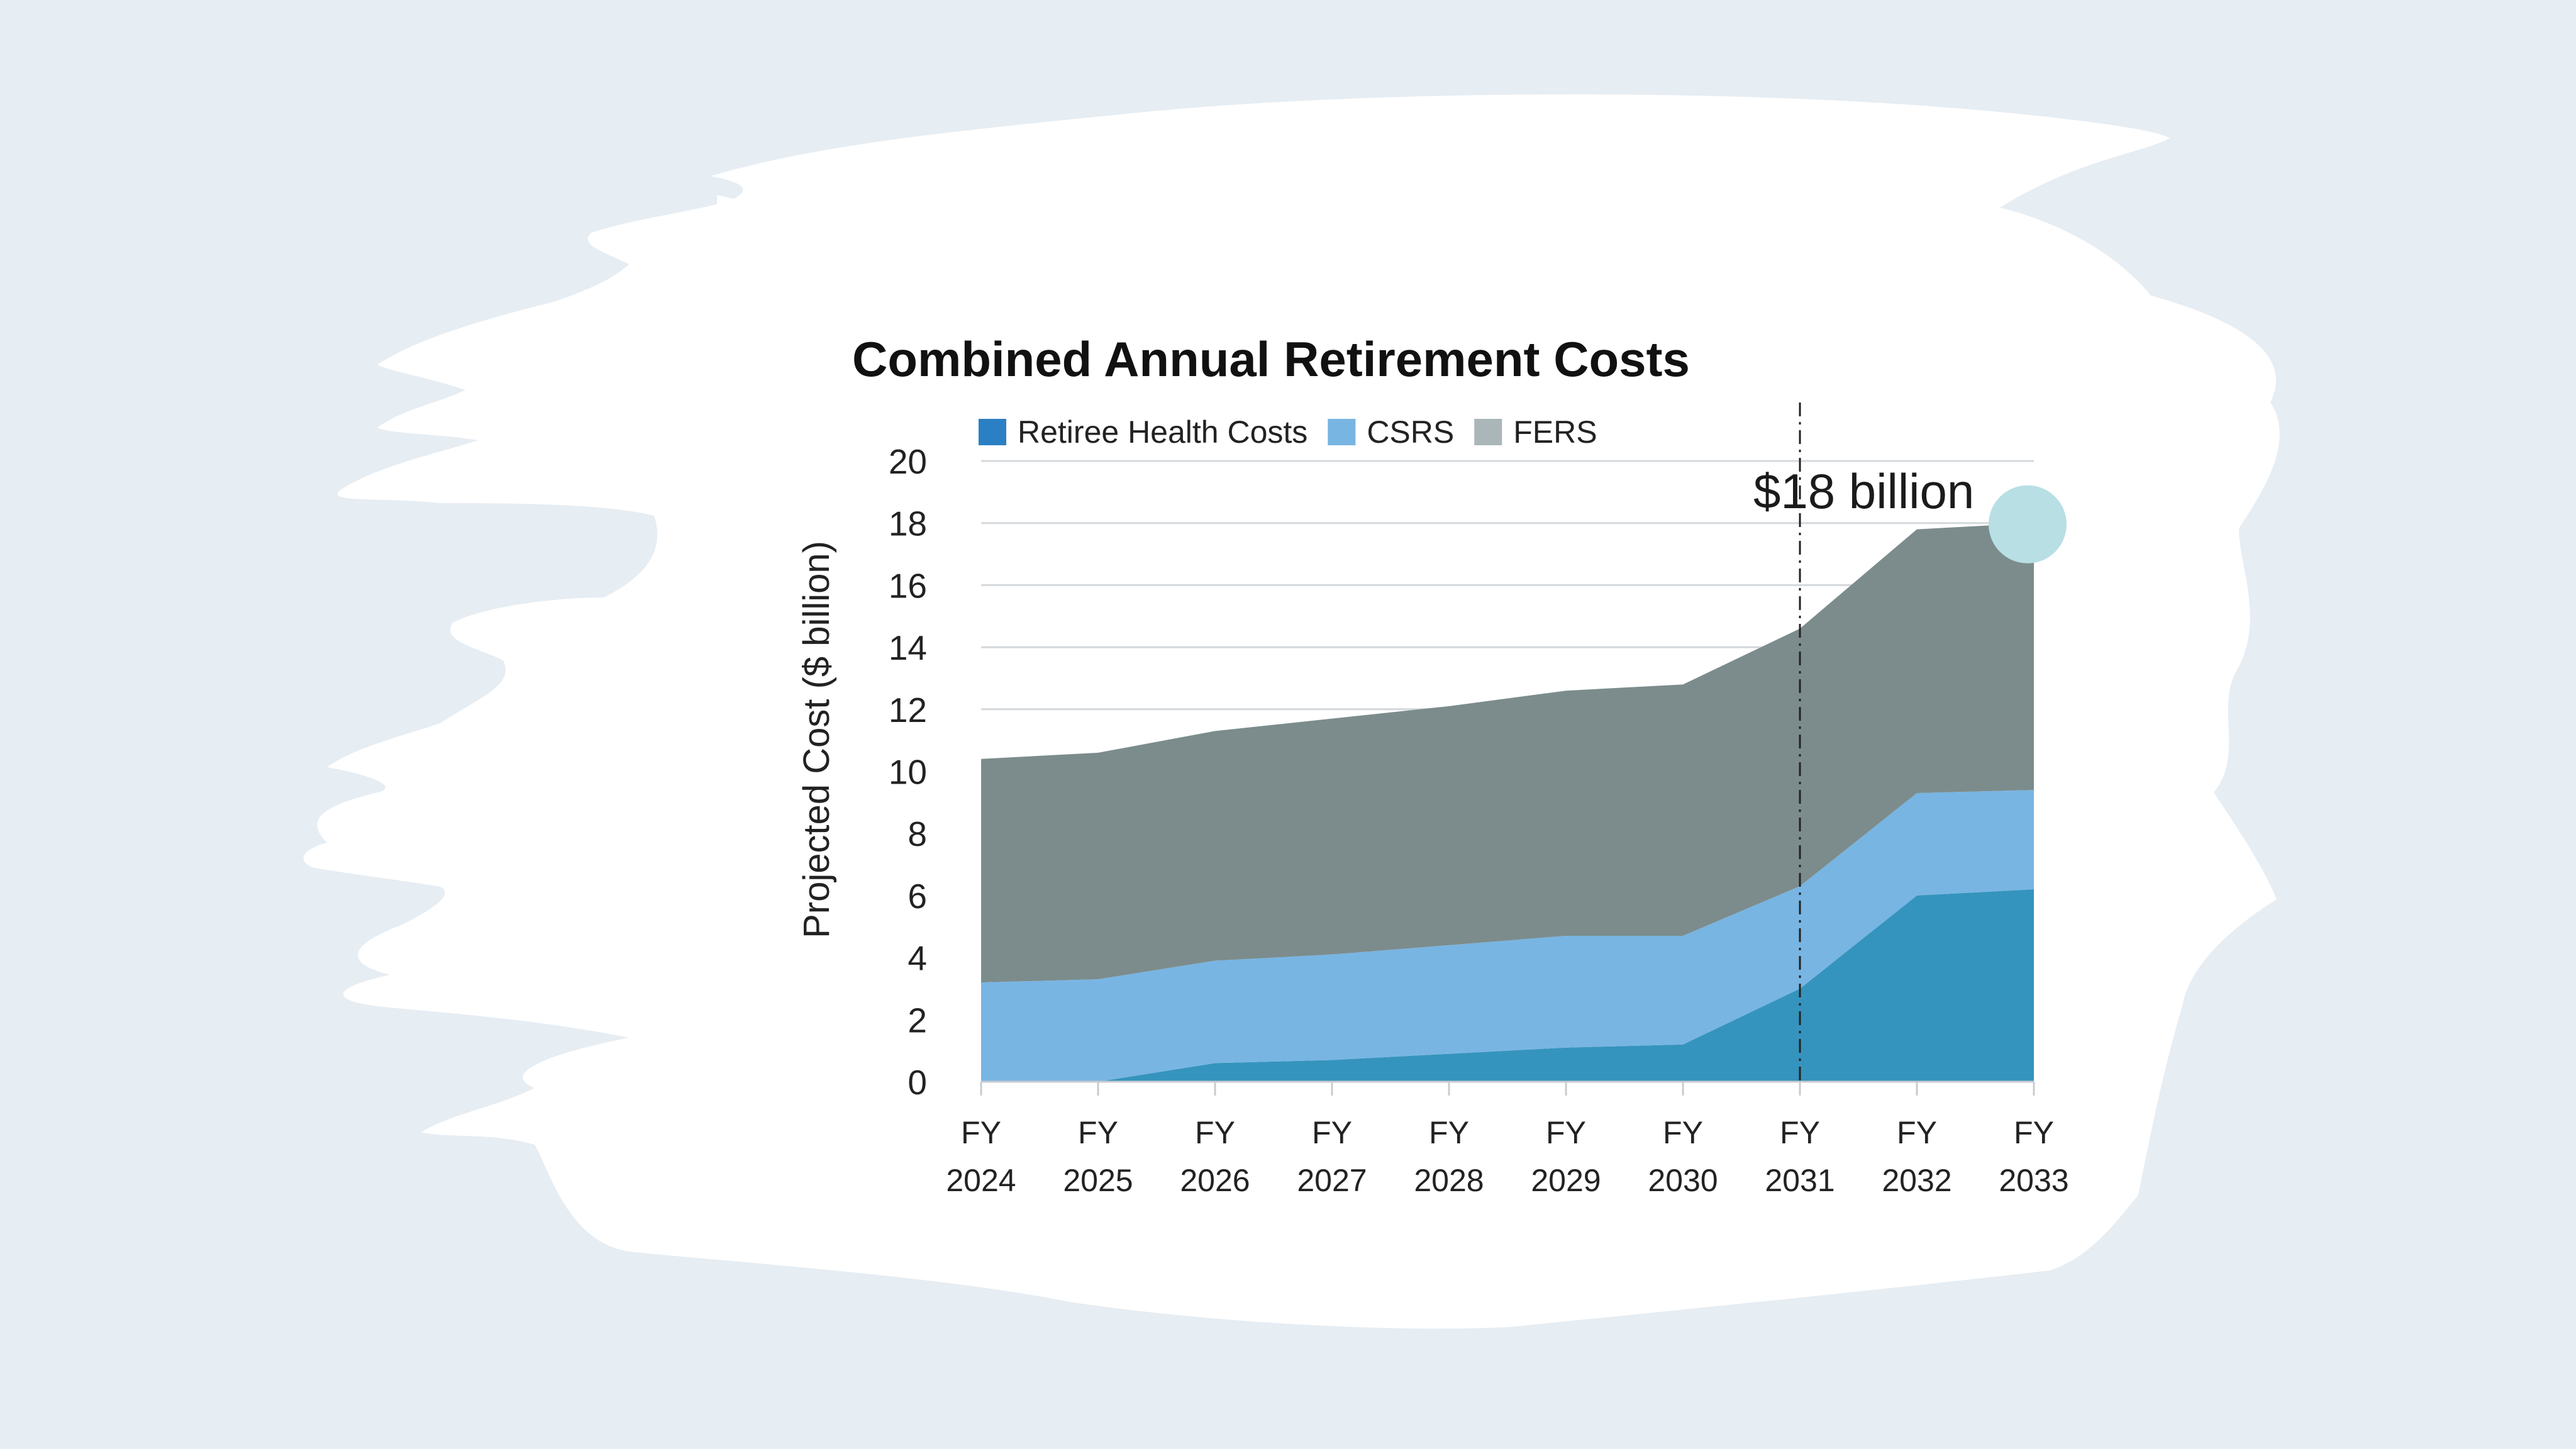 This screenshot has width=2576, height=1449. Describe the element at coordinates (917, 896) in the screenshot. I see `y-tick-label-6: 6` at that location.